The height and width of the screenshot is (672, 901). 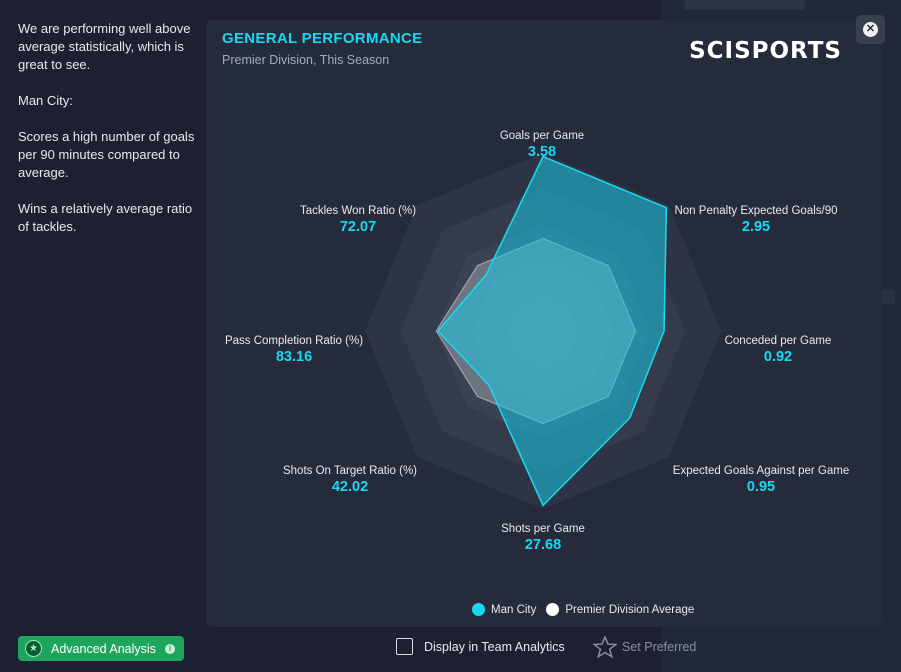 What do you see at coordinates (358, 227) in the screenshot?
I see `axis-value: 72.07` at bounding box center [358, 227].